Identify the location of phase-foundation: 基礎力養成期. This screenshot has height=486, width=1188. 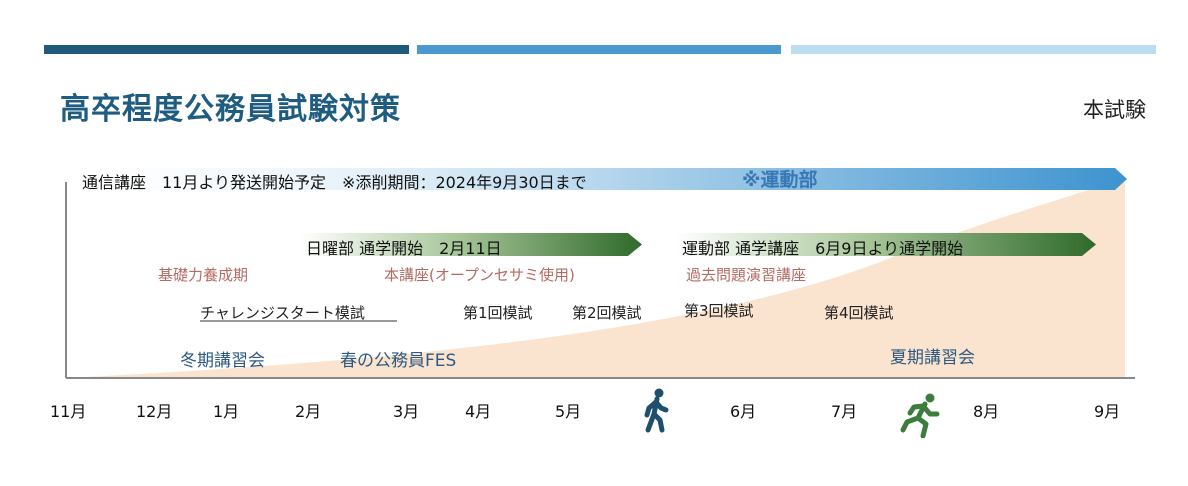
(203, 275).